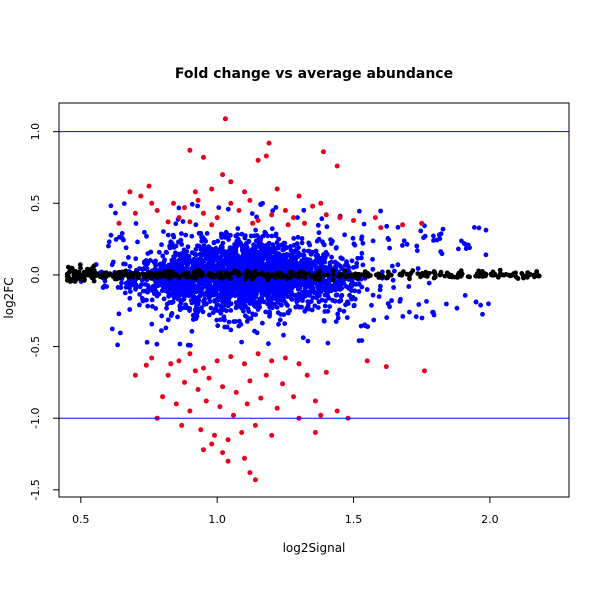 The width and height of the screenshot is (600, 600). I want to click on y-axis: -1.5 -1.0 -0.5 0.0 0.5 1.0, so click(44, 312).